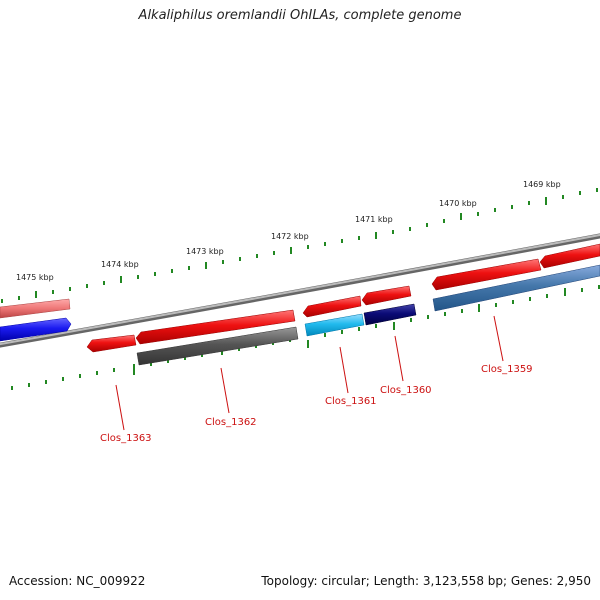 The height and width of the screenshot is (600, 600). I want to click on scale-label-1469: 1469 kbp, so click(542, 184).